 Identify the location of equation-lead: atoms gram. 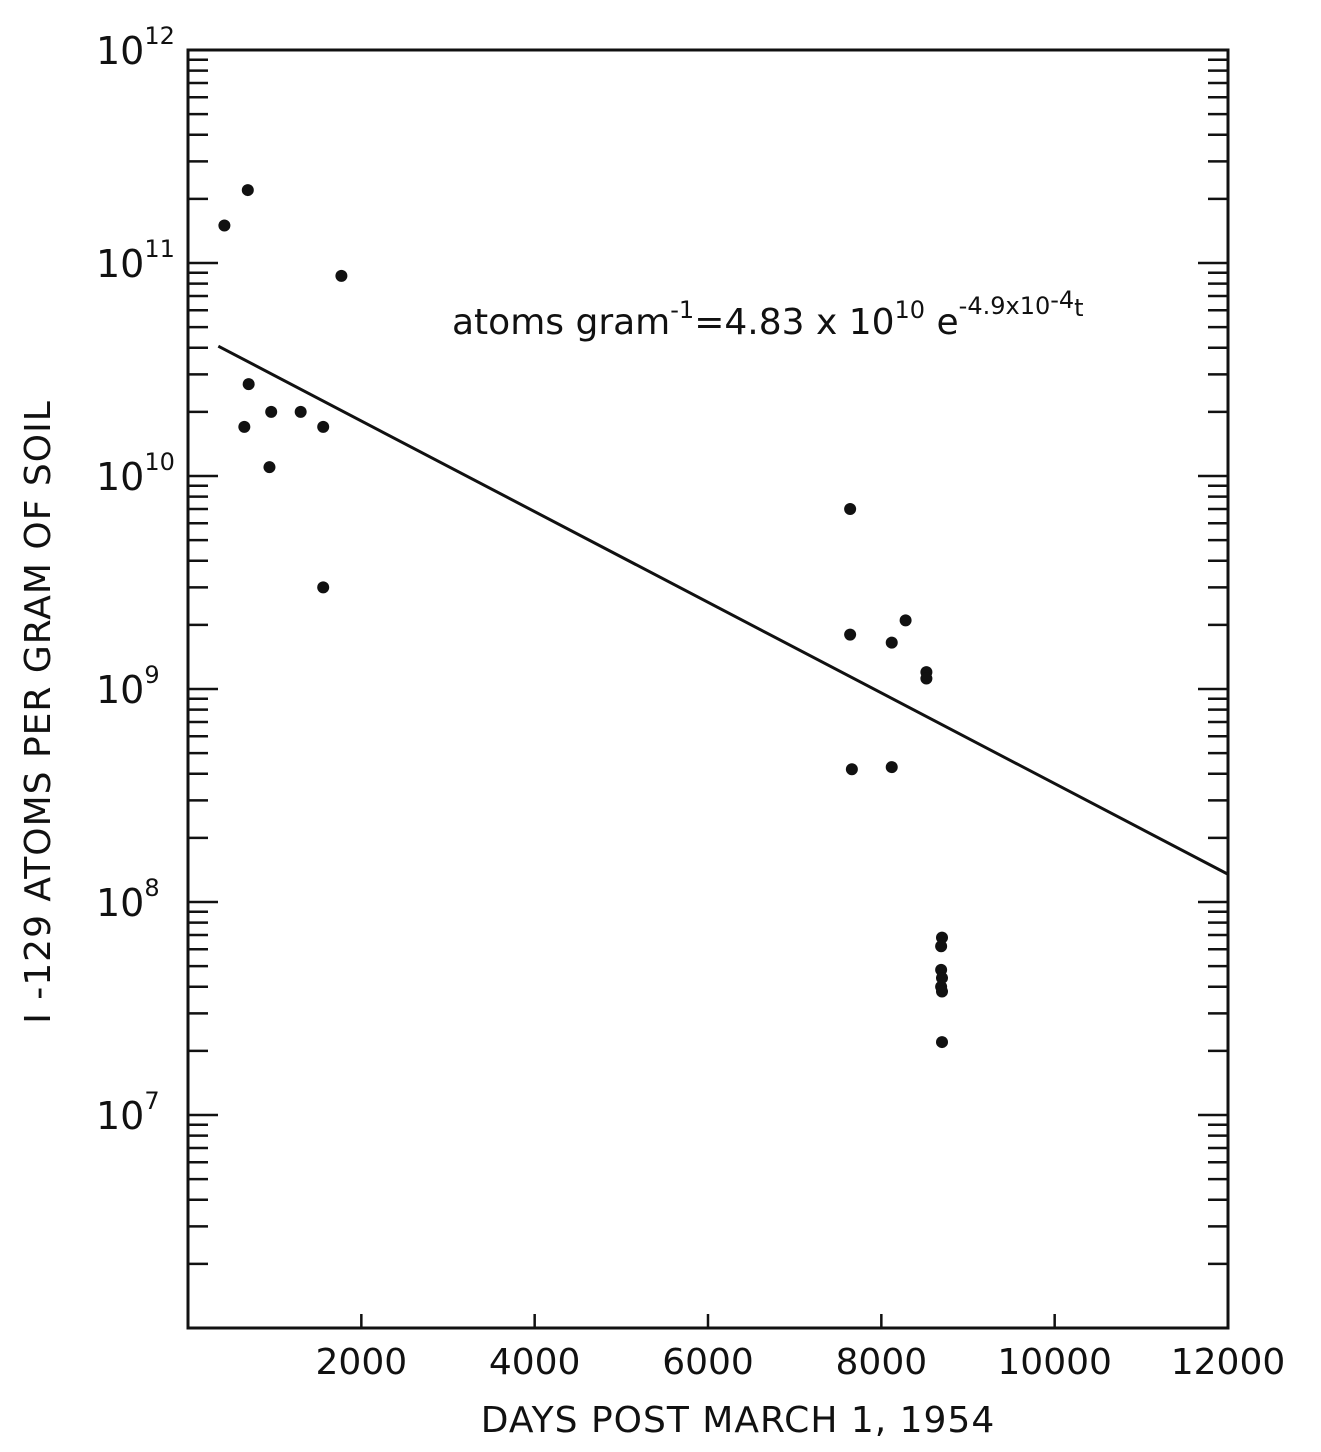
(561, 322).